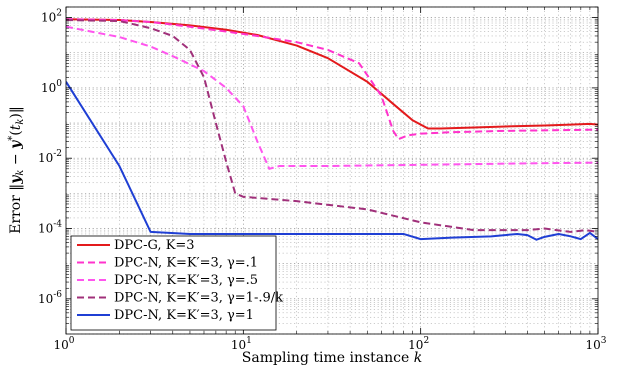  I want to click on legend-label-1: DPC-G, K=3, so click(154, 245).